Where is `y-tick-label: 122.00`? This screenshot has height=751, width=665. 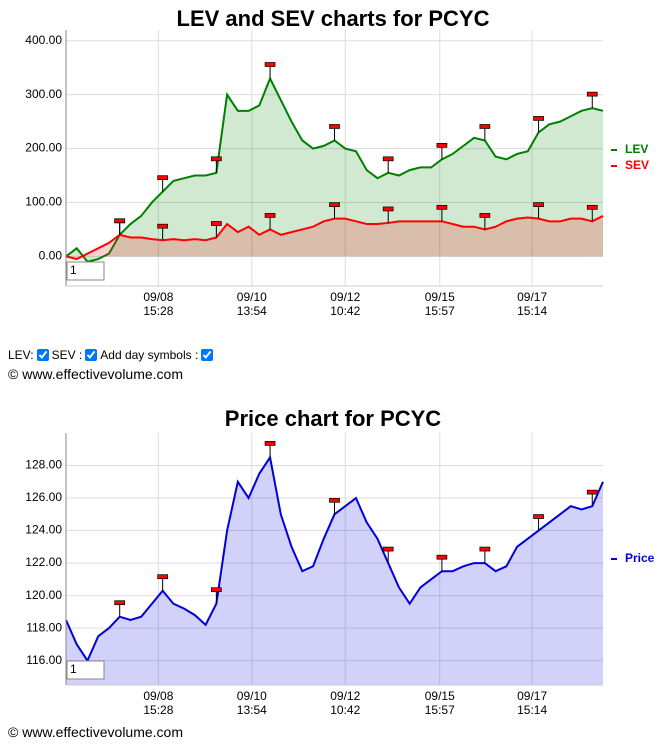 y-tick-label: 122.00 is located at coordinates (43, 562).